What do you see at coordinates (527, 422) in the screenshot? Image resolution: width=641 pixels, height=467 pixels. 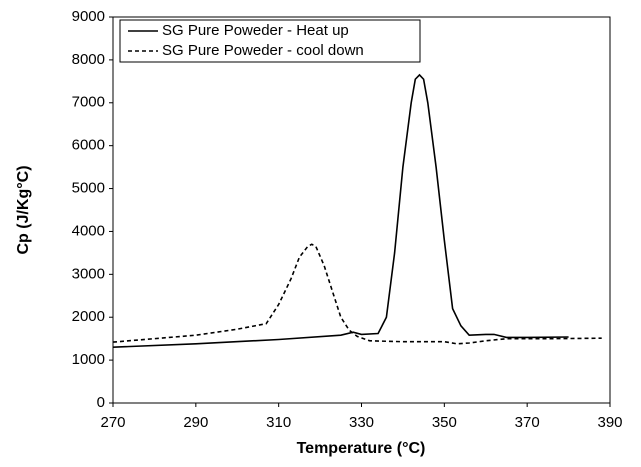 I see `x-tick-label: 370` at bounding box center [527, 422].